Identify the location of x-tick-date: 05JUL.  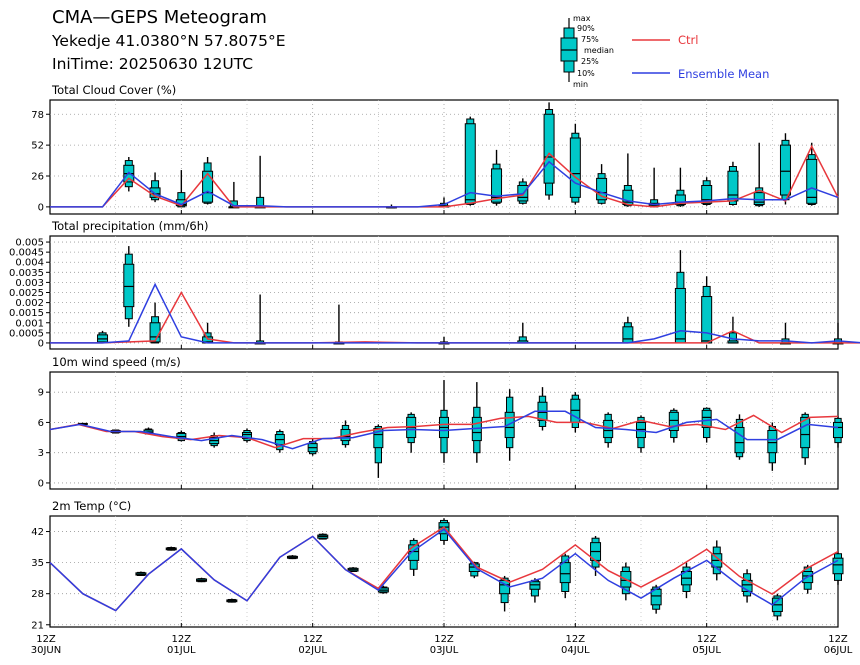
(706, 650).